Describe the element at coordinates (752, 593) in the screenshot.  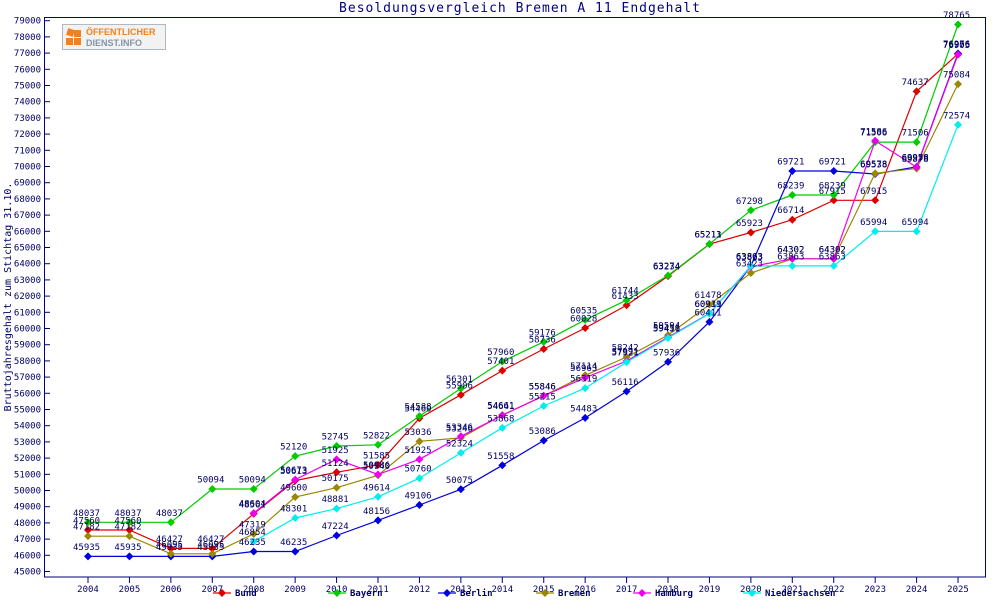
I see `legend-marker-niedersachsen` at that location.